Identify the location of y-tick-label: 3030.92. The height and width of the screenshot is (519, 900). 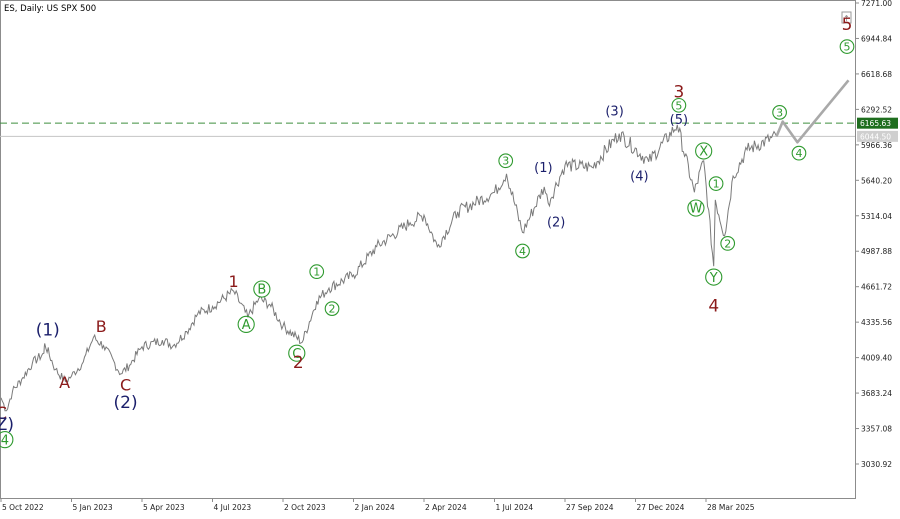
(876, 464).